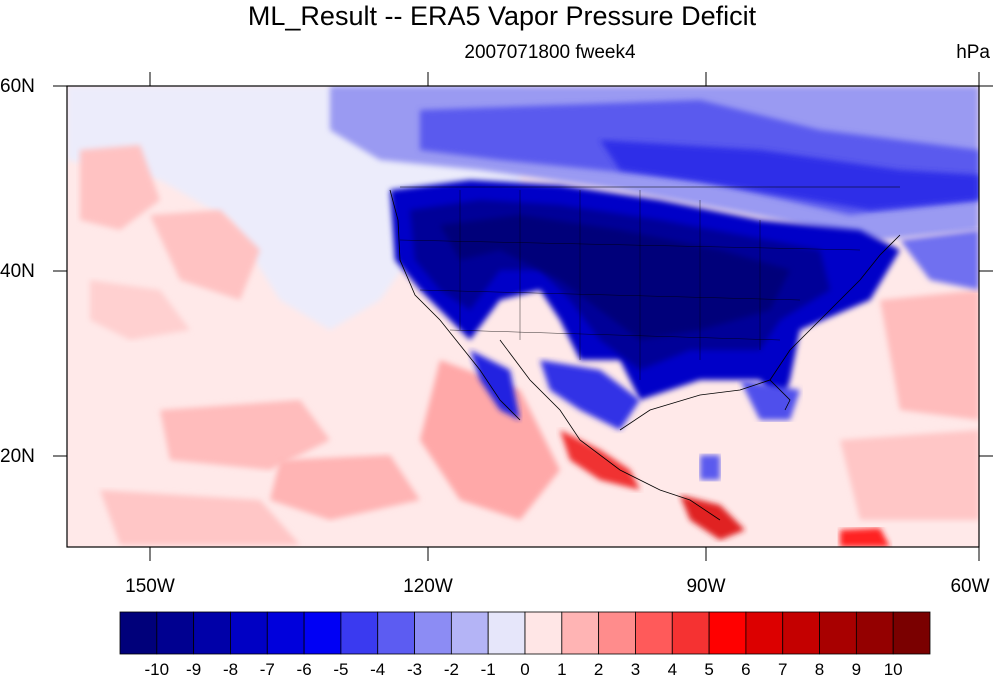 This screenshot has width=1004, height=680. Describe the element at coordinates (598, 669) in the screenshot. I see `colorbar-tick-label: 2` at that location.